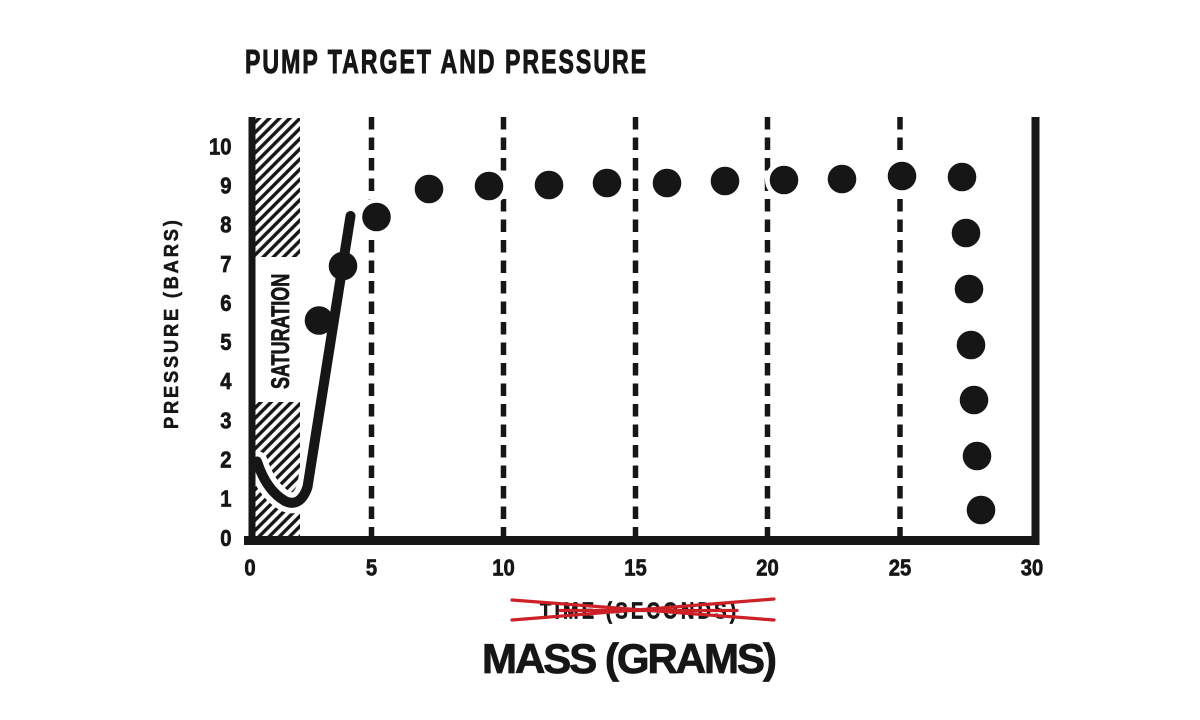 Image resolution: width=1200 pixels, height=720 pixels. I want to click on svg-text: 7, so click(225, 264).